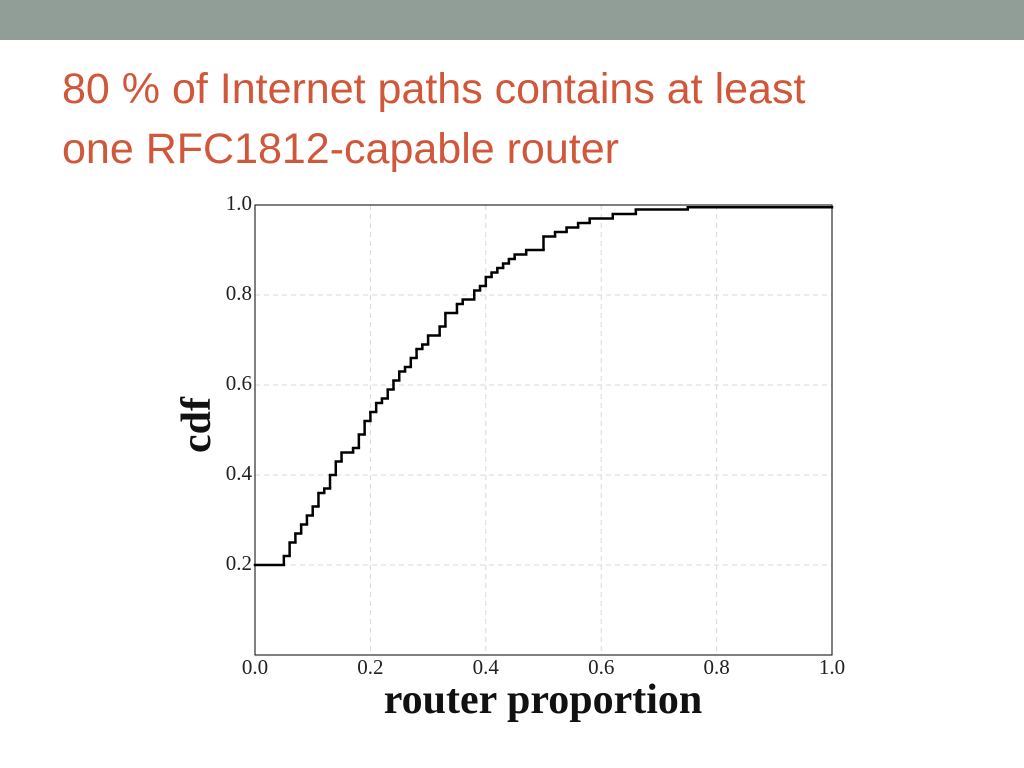 This screenshot has width=1024, height=768. I want to click on x-tick-label: 0.2, so click(370, 667).